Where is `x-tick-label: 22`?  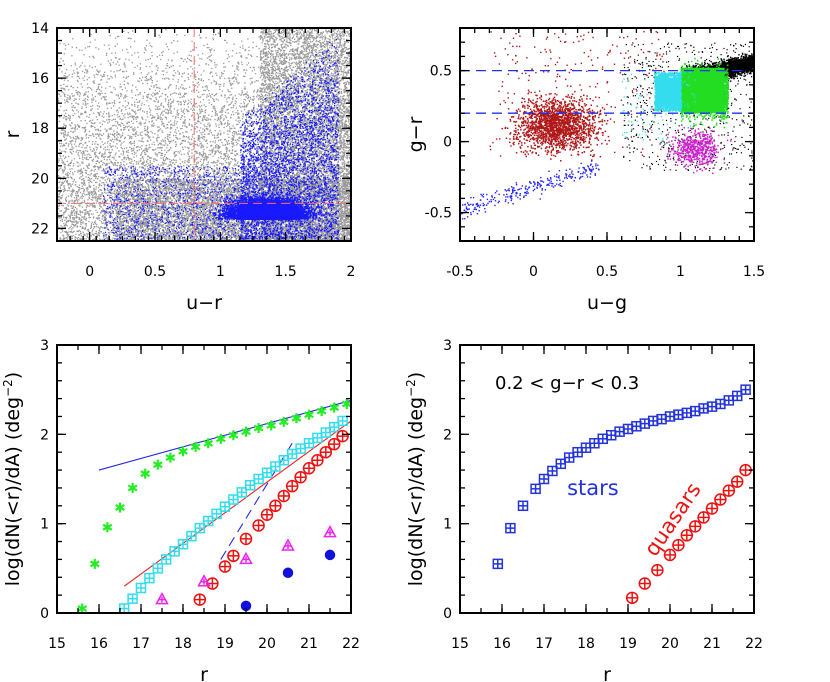 x-tick-label: 22 is located at coordinates (754, 644).